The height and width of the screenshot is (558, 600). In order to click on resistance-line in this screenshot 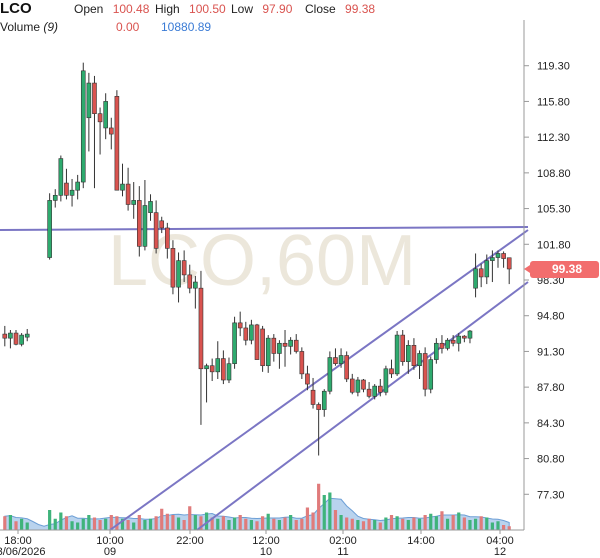, I will do `click(264, 228)`.